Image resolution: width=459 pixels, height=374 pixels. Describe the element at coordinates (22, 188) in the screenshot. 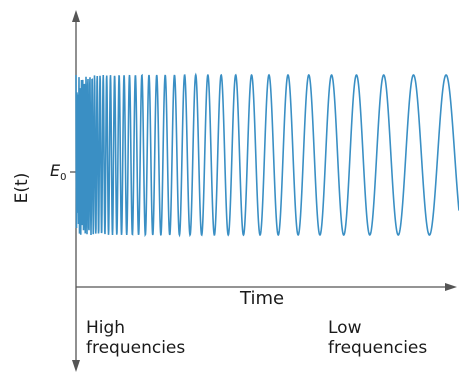

I see `y-axis-label: E(t)` at that location.